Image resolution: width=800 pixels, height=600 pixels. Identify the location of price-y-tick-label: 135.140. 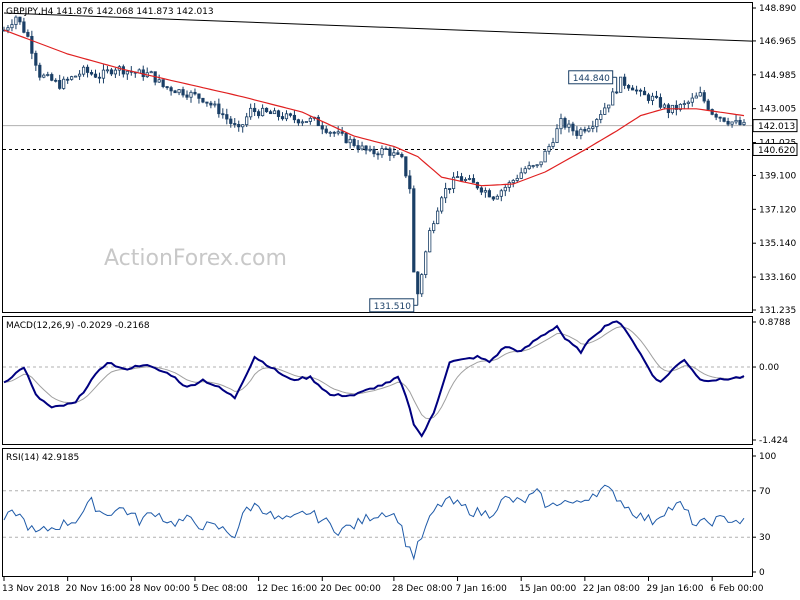
(777, 244).